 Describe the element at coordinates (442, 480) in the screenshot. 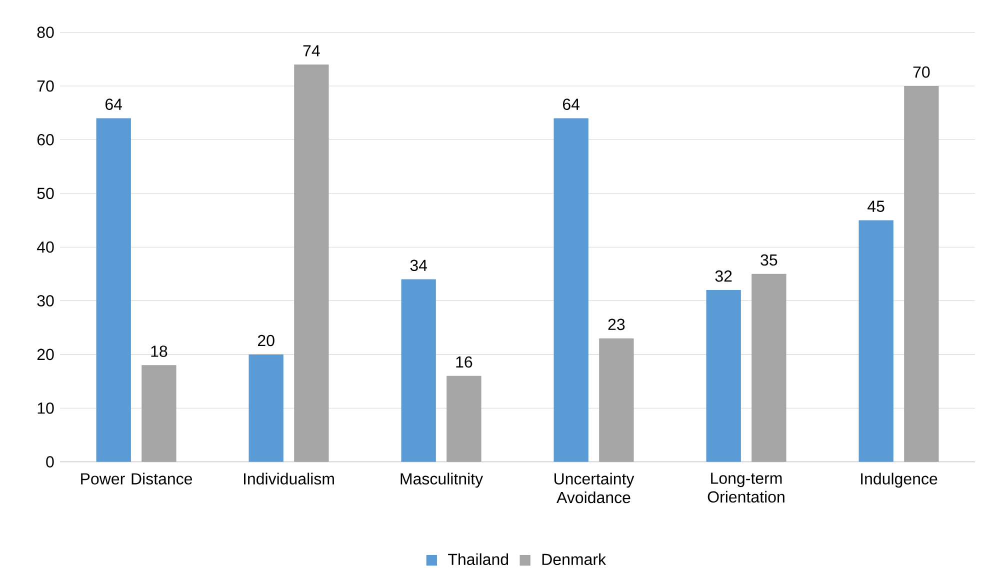

I see `x-tick-label: Masculitnity` at that location.